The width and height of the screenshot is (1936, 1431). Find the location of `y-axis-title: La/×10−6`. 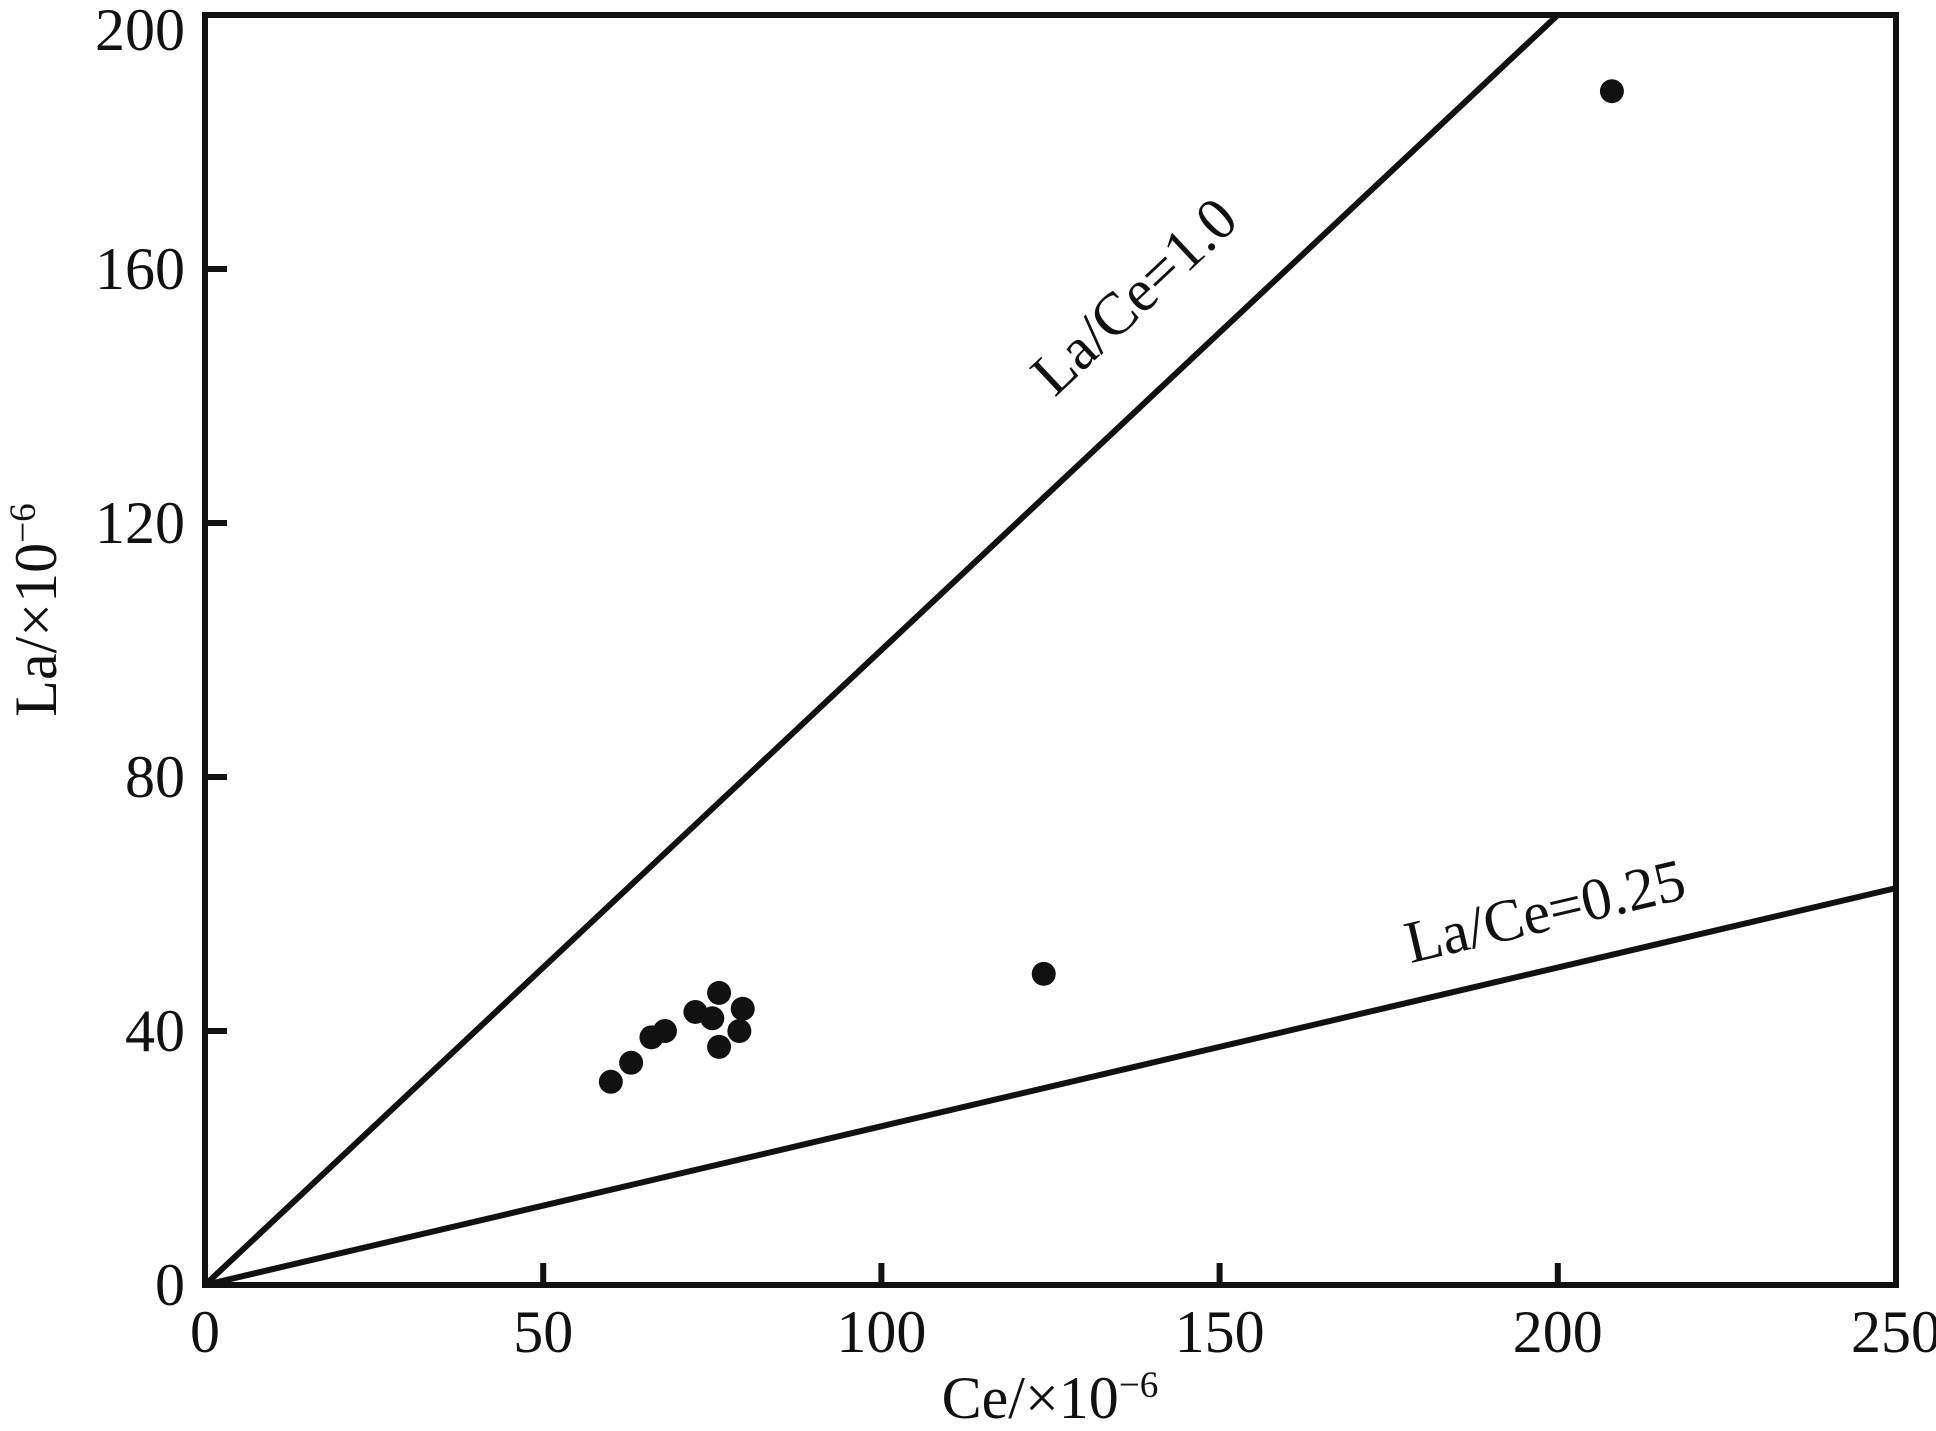

y-axis-title: La/×10−6 is located at coordinates (36, 610).